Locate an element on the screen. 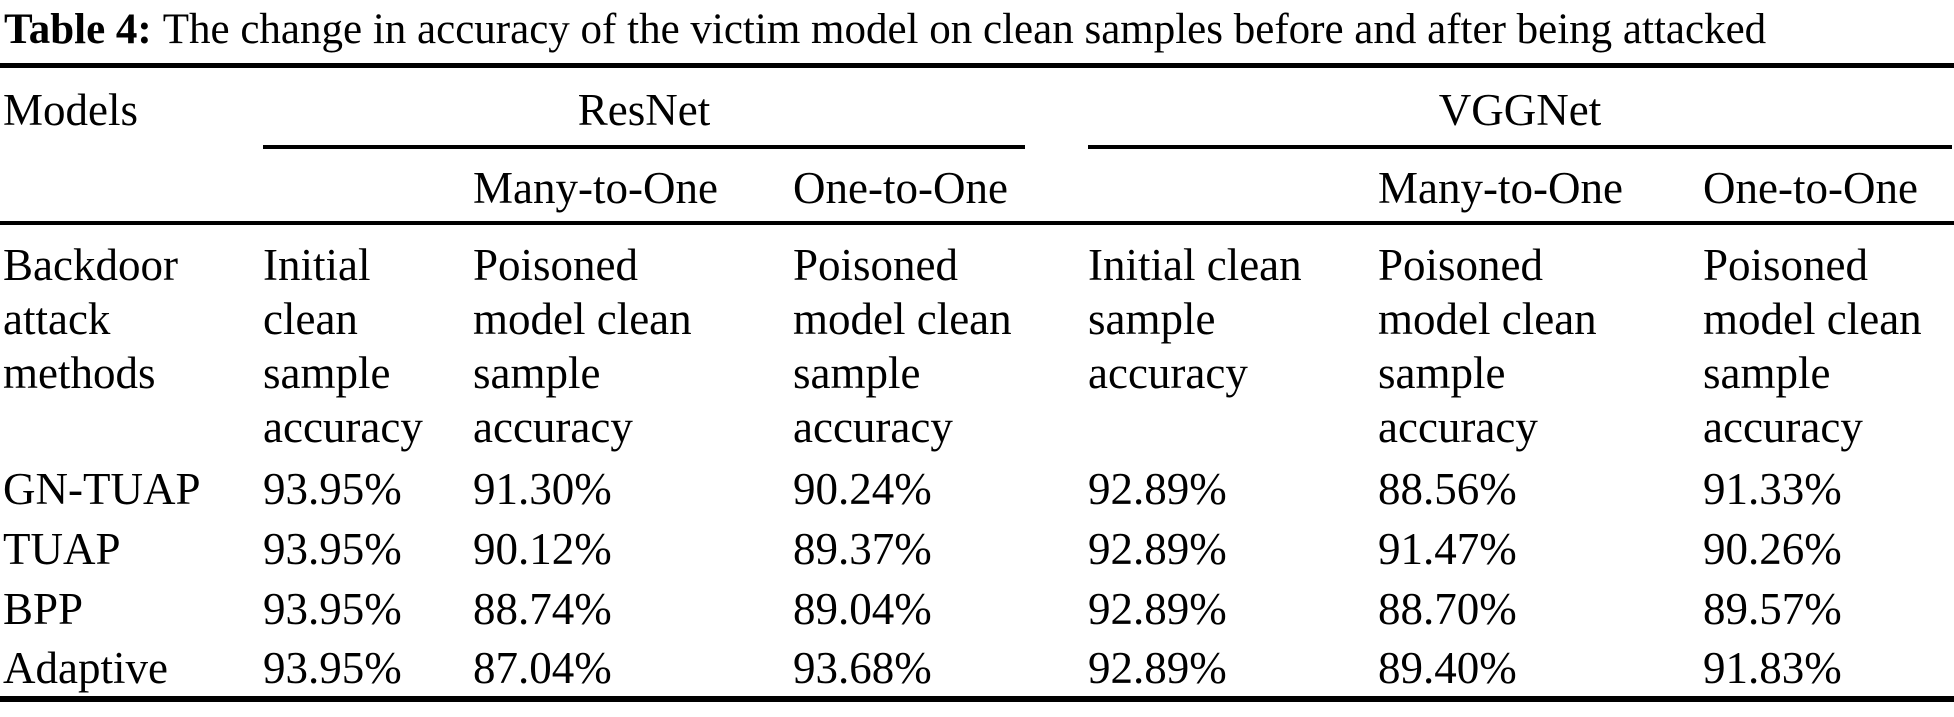 This screenshot has width=1954, height=717. vggnet-group-underline: VGGNet is located at coordinates (1520, 116).